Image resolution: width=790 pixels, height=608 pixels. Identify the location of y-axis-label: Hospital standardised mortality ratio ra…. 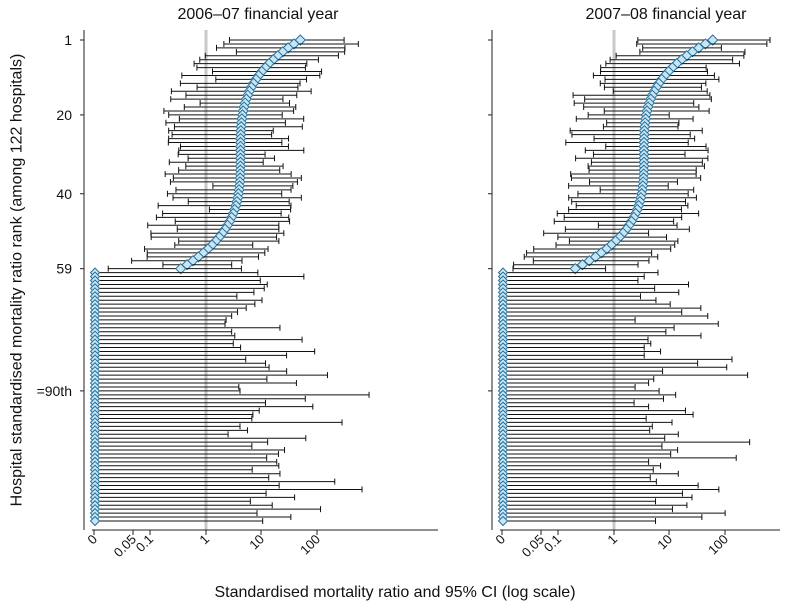
(17, 280).